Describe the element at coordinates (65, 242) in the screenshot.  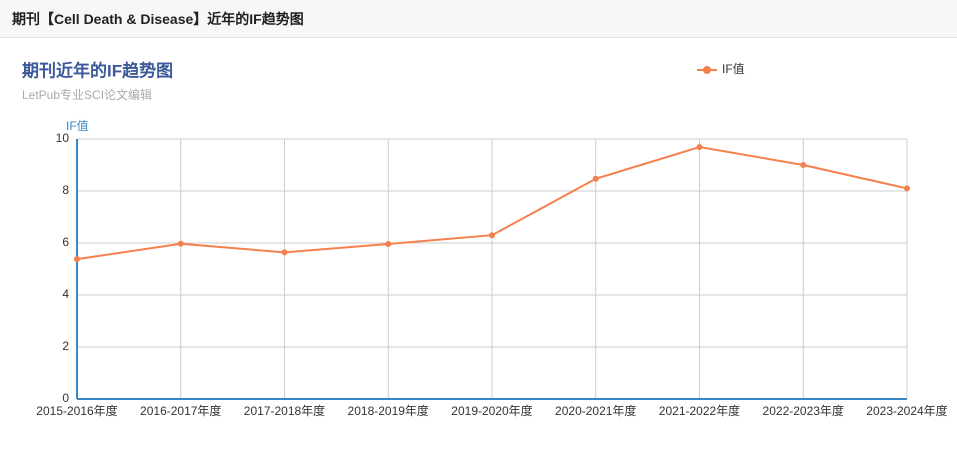
I see `y-tick-label: 6` at that location.